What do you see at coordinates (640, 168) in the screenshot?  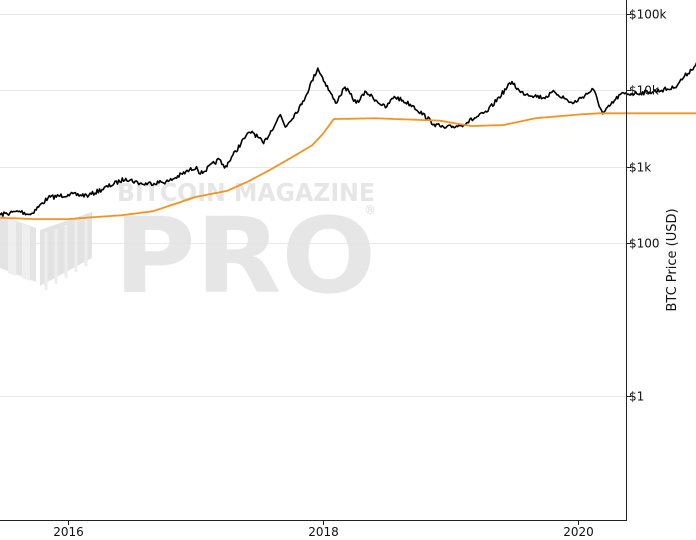 I see `y-tick-label: $1k` at bounding box center [640, 168].